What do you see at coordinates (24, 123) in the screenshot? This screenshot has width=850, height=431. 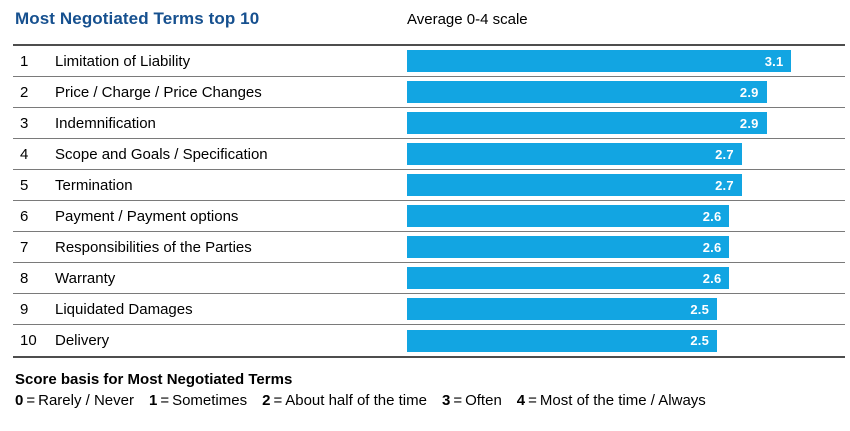 I see `rank-label: 3` at bounding box center [24, 123].